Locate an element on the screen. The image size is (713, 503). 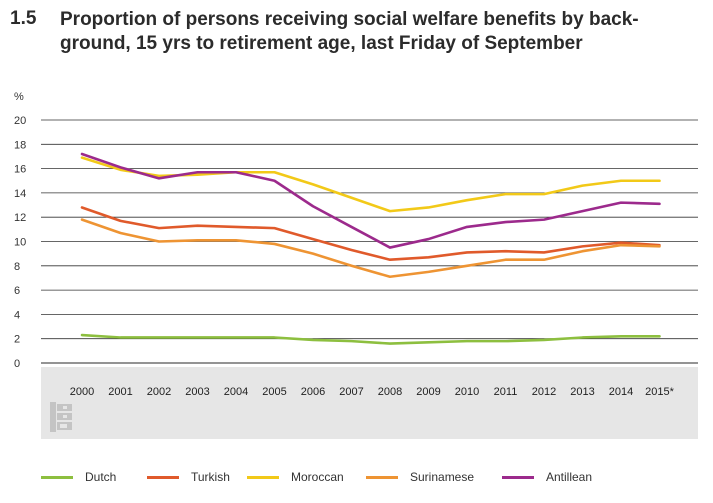
legend-item-turkish: Turkish is located at coordinates (188, 477).